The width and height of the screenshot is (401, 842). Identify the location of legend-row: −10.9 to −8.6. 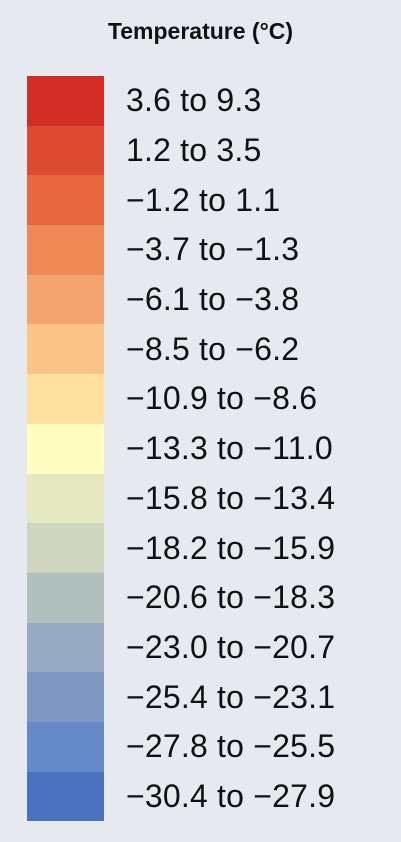
(181, 399).